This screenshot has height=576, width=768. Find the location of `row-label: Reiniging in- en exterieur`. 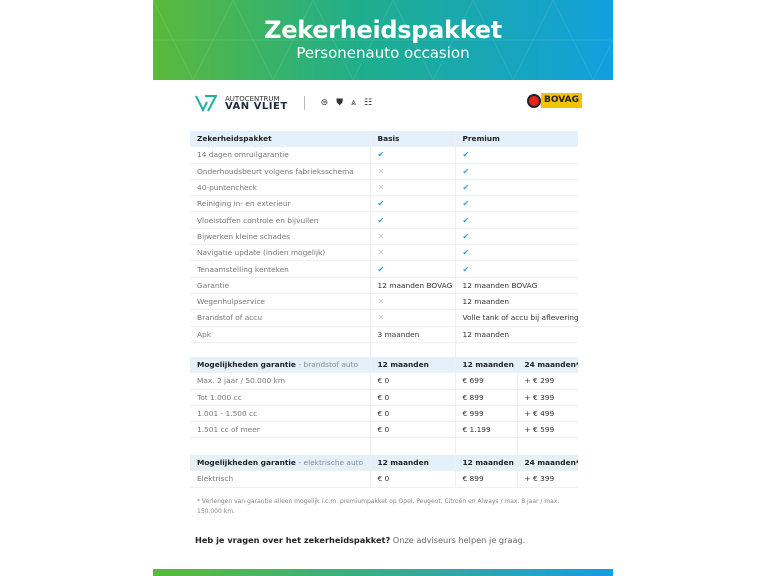

row-label: Reiniging in- en exterieur is located at coordinates (280, 204).